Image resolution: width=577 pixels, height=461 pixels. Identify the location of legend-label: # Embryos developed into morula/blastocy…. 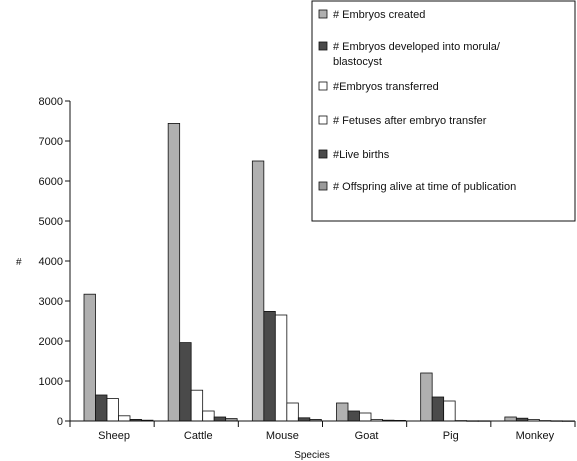
(417, 54).